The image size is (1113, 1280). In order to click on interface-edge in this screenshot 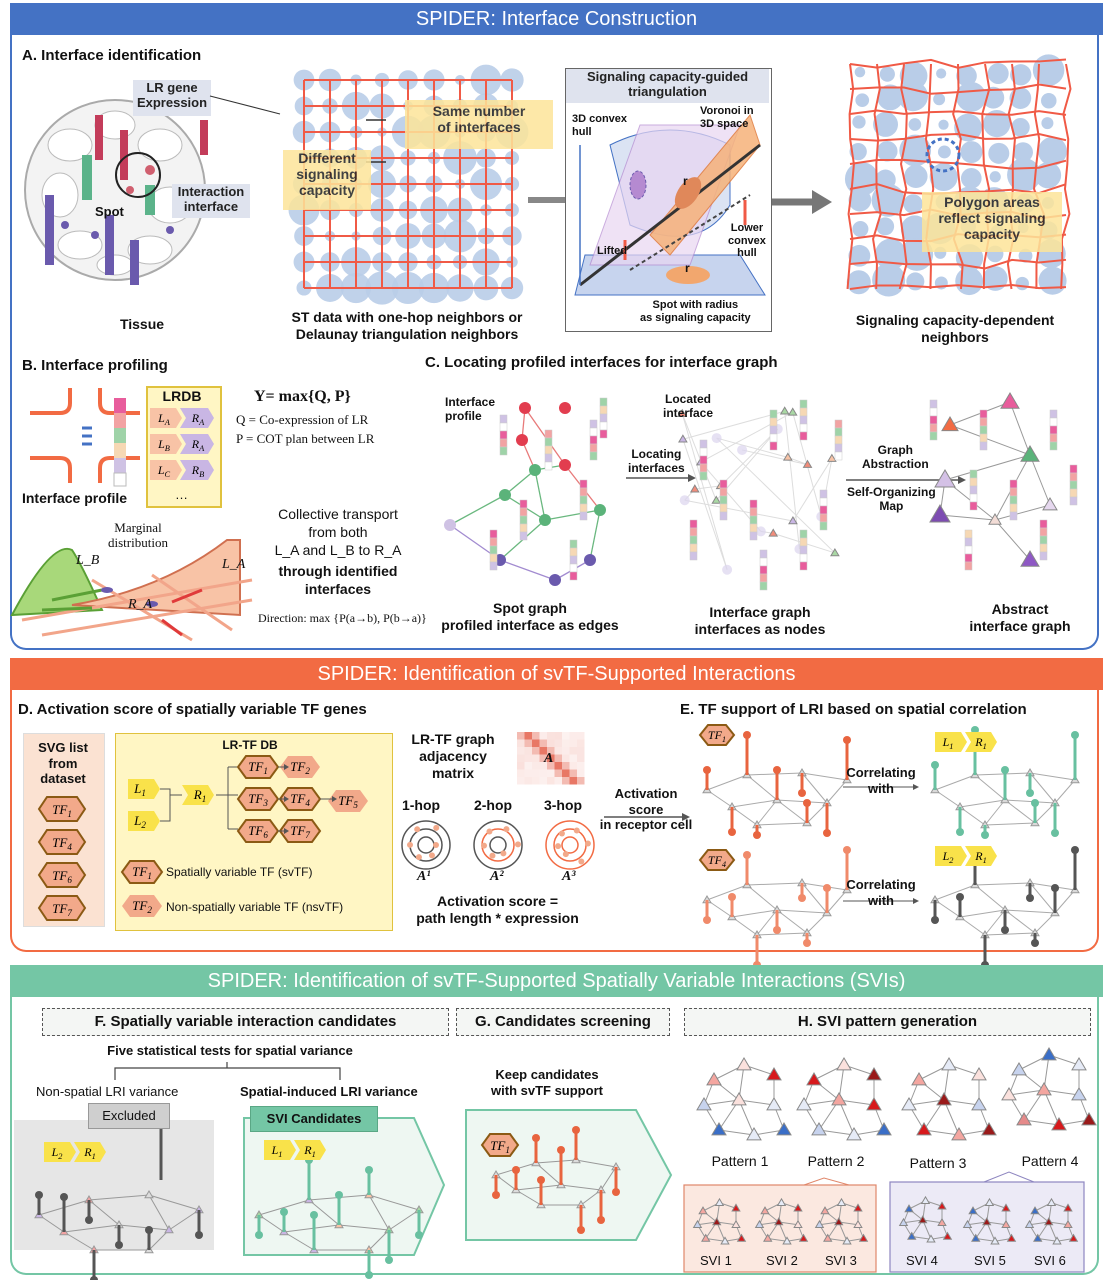, I will do `click(746, 437)`.